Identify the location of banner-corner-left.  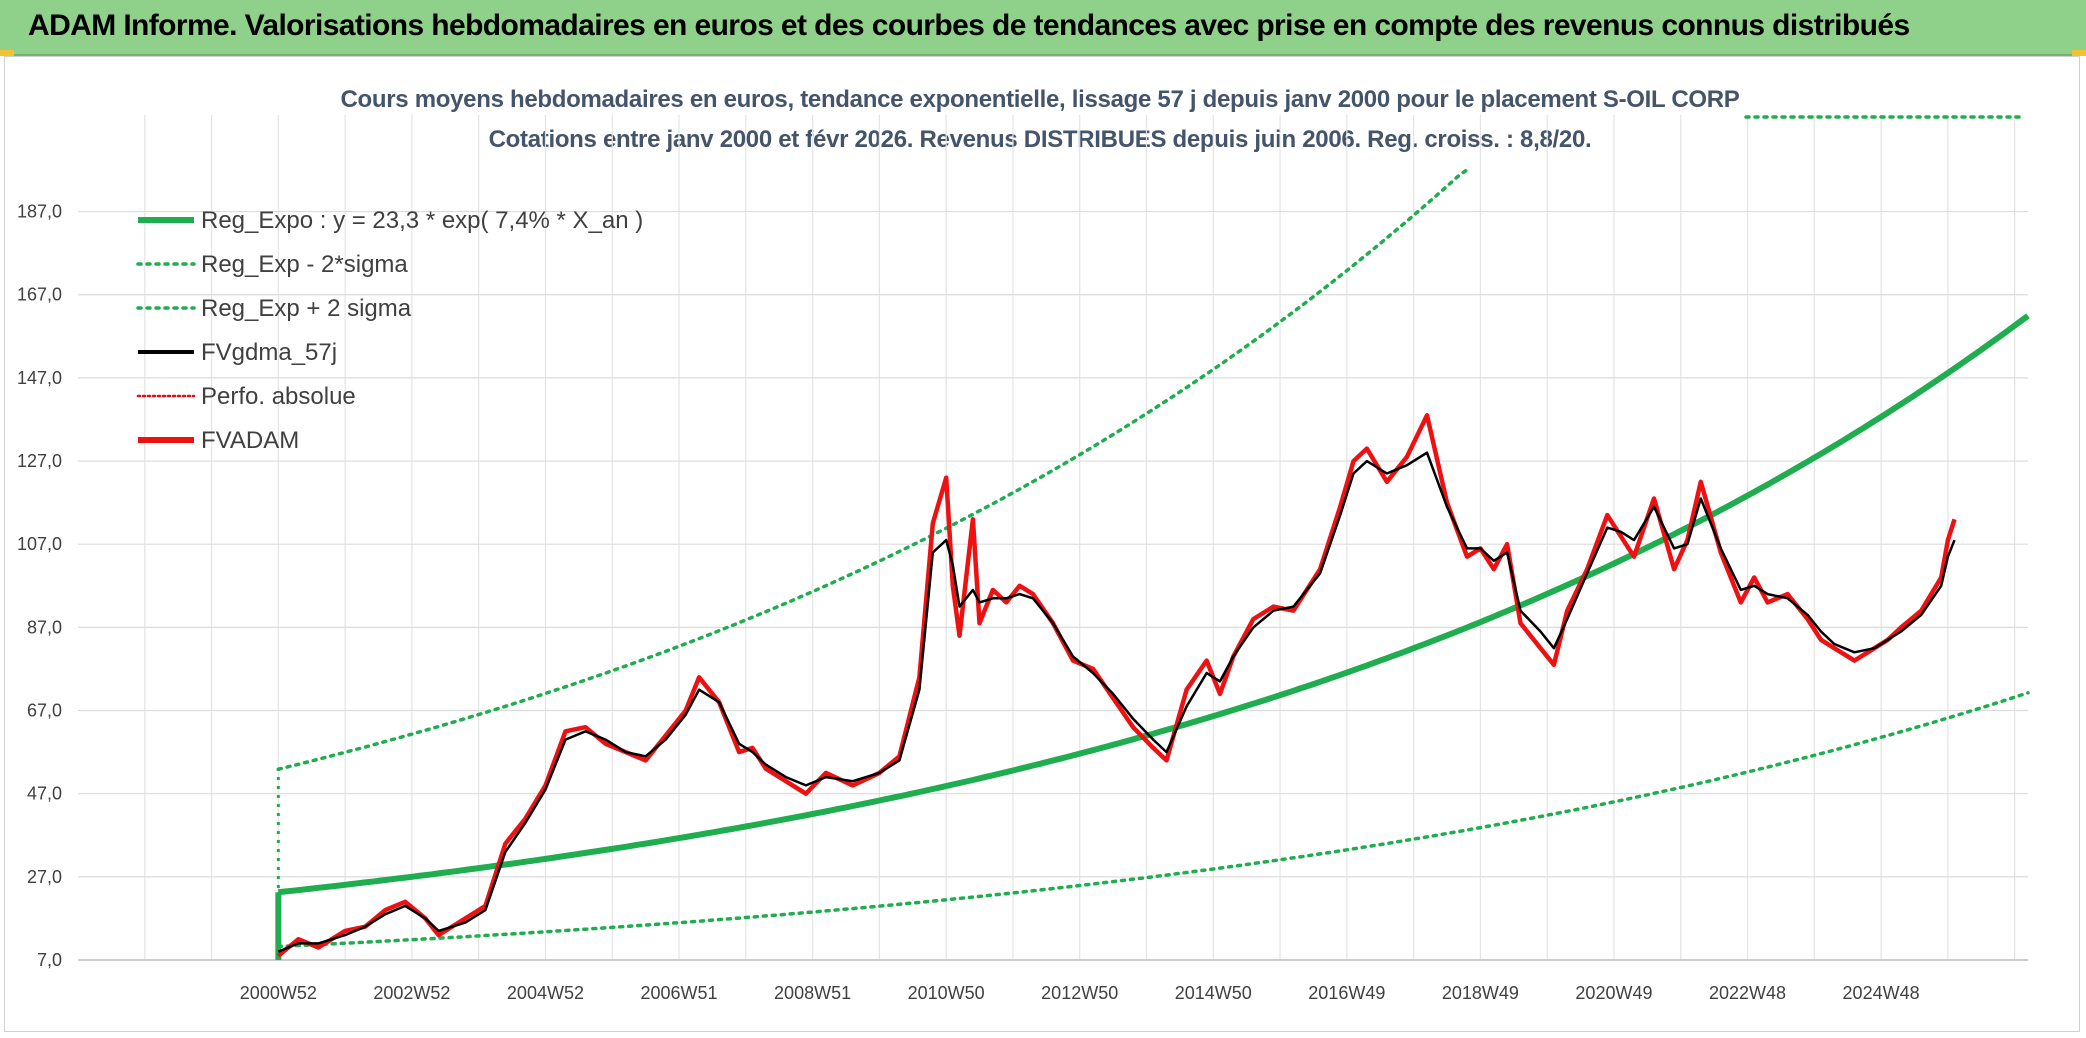
(7, 53).